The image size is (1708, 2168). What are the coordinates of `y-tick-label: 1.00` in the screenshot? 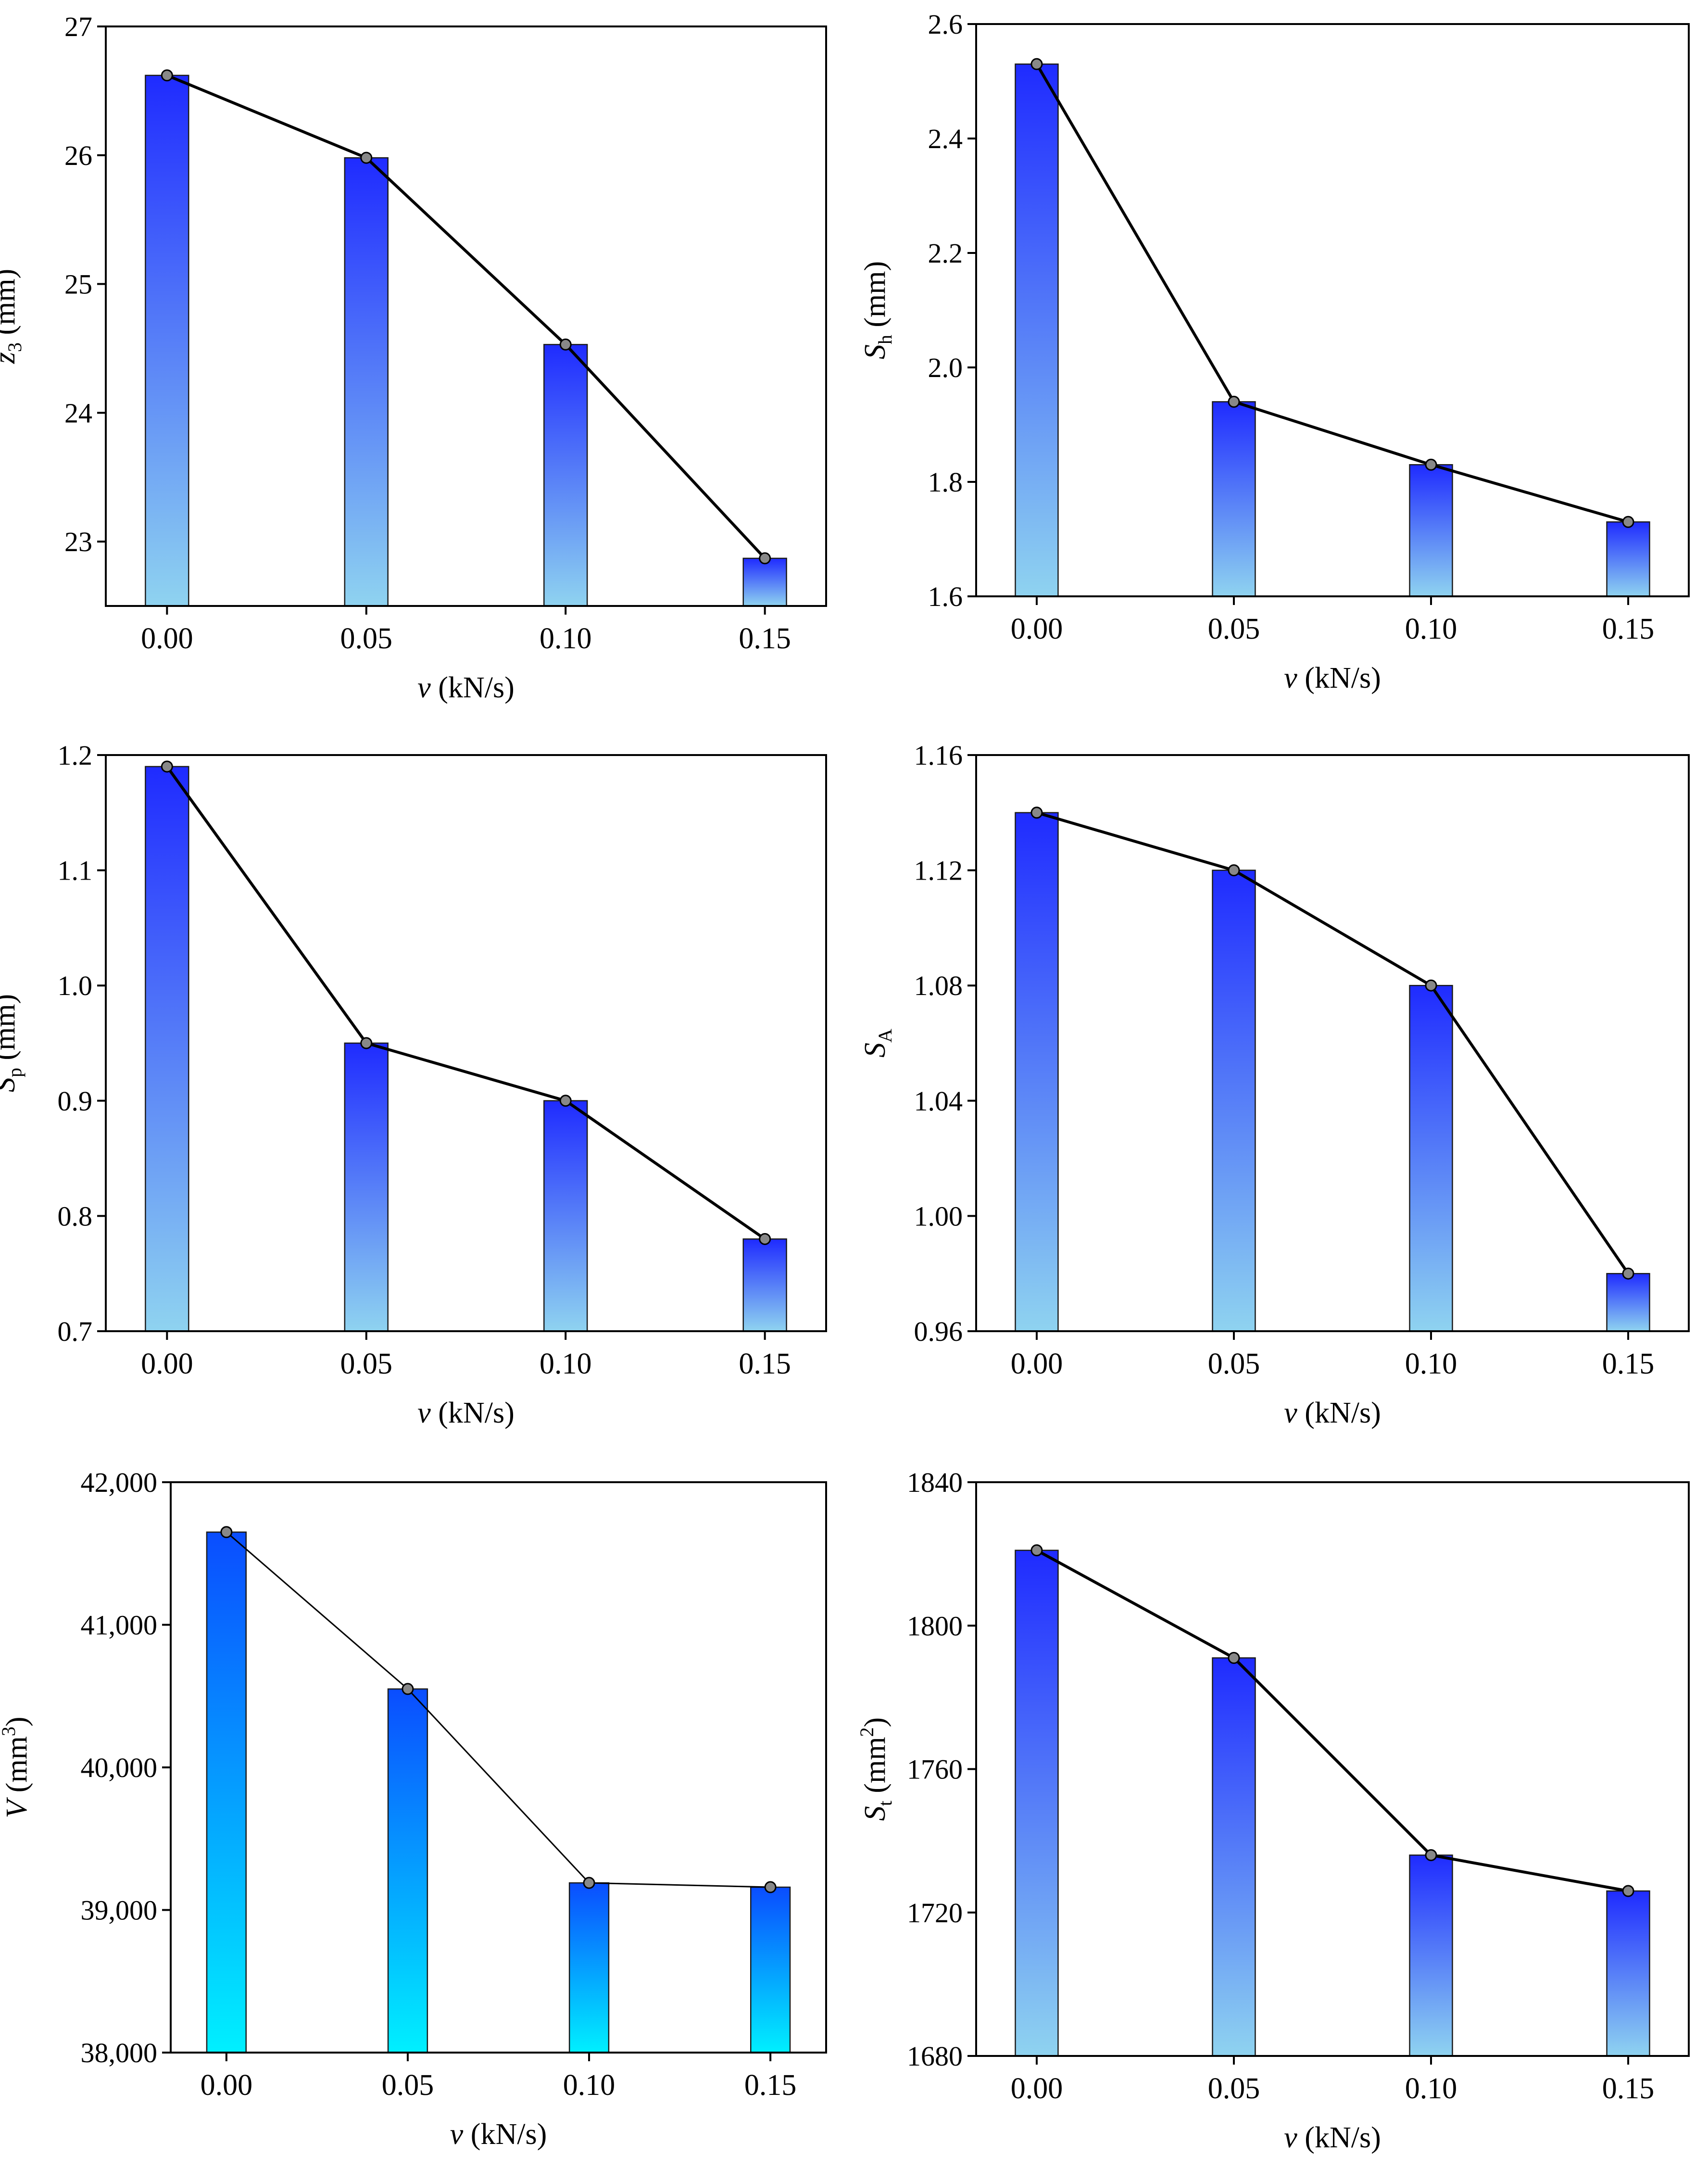 It's located at (938, 1216).